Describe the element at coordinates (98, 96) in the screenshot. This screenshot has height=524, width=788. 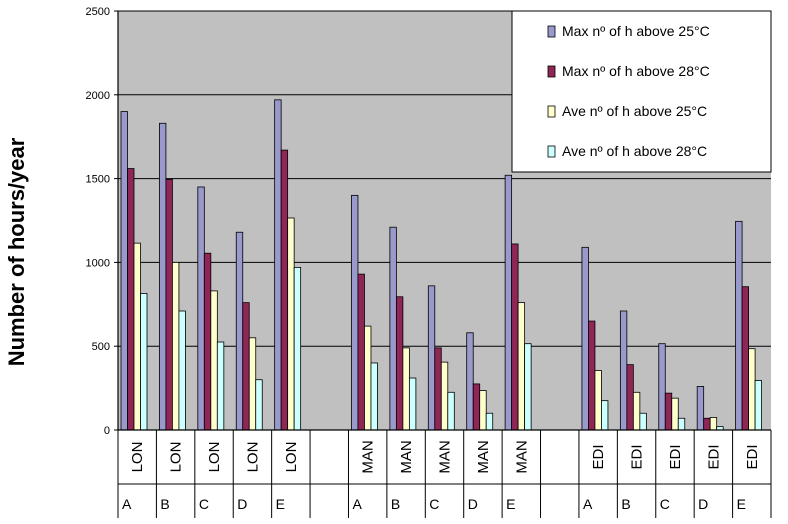
I see `y-tick-label: 2000` at that location.